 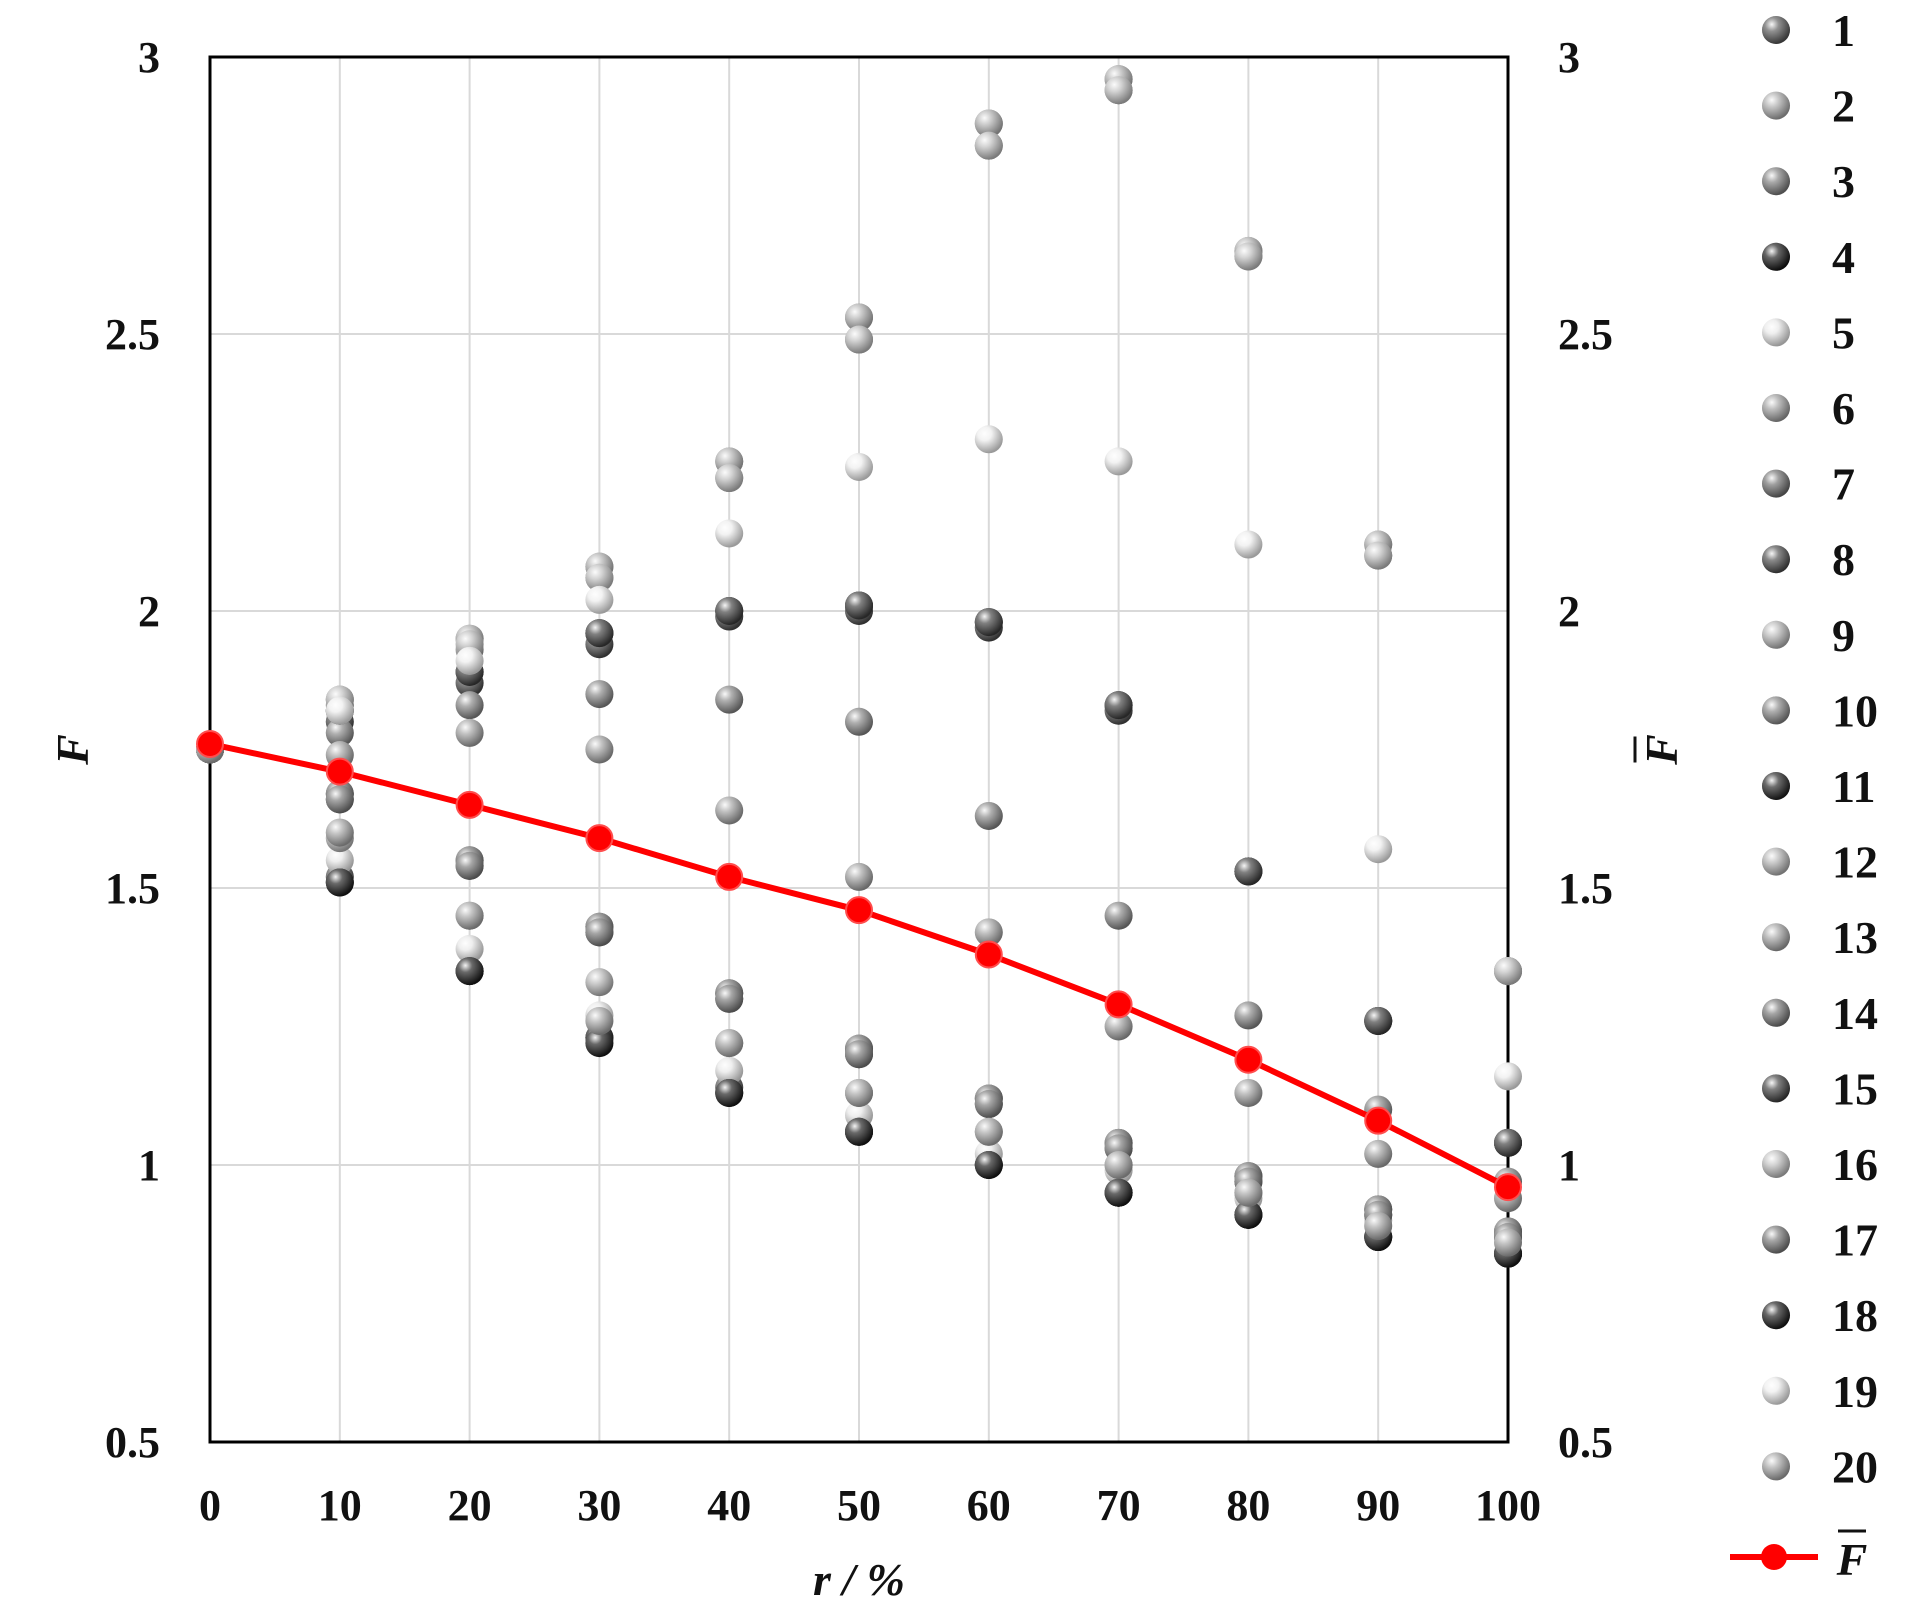 I want to click on legend-item: 20, so click(x=1820, y=1466).